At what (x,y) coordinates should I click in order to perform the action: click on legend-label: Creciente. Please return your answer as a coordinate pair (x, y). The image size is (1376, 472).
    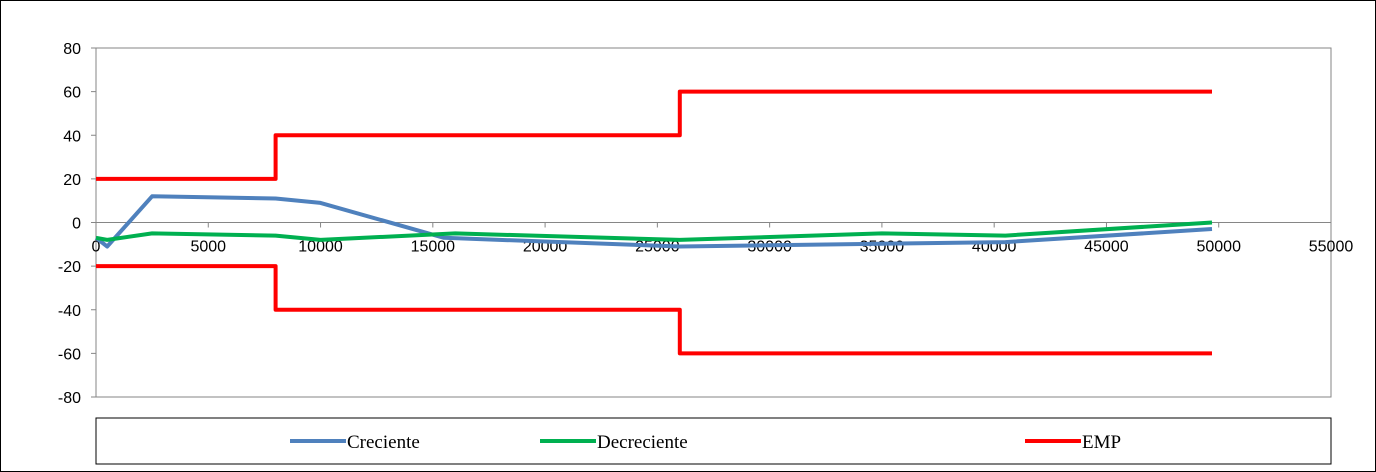
    Looking at the image, I should click on (383, 442).